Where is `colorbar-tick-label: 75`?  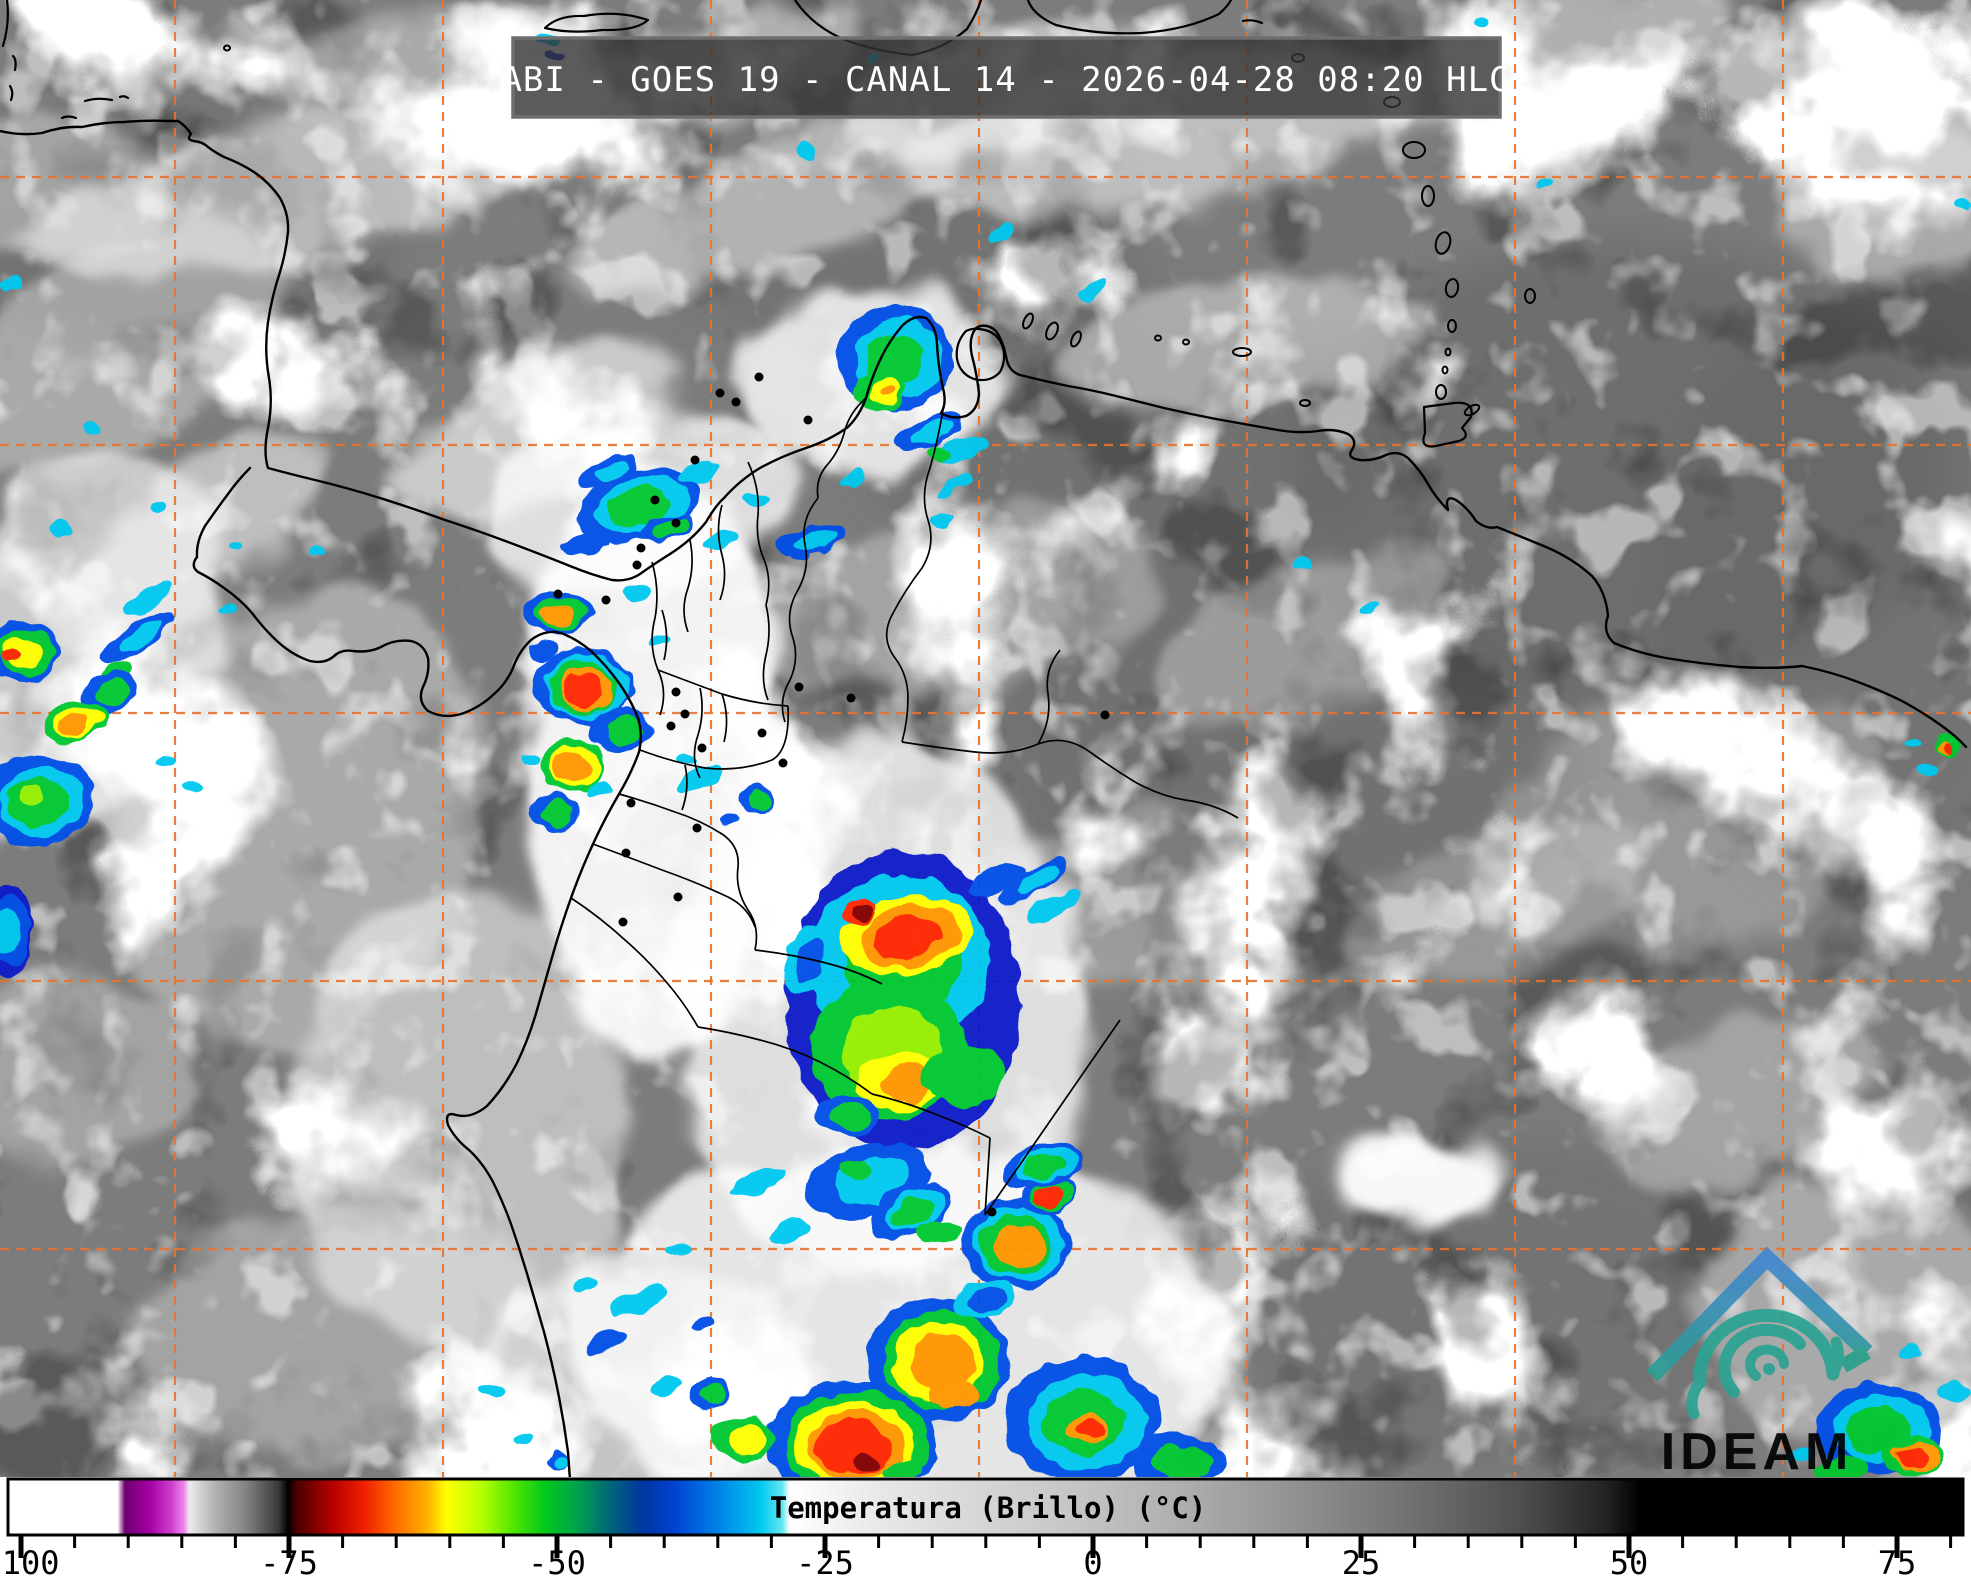 colorbar-tick-label: 75 is located at coordinates (1897, 1560).